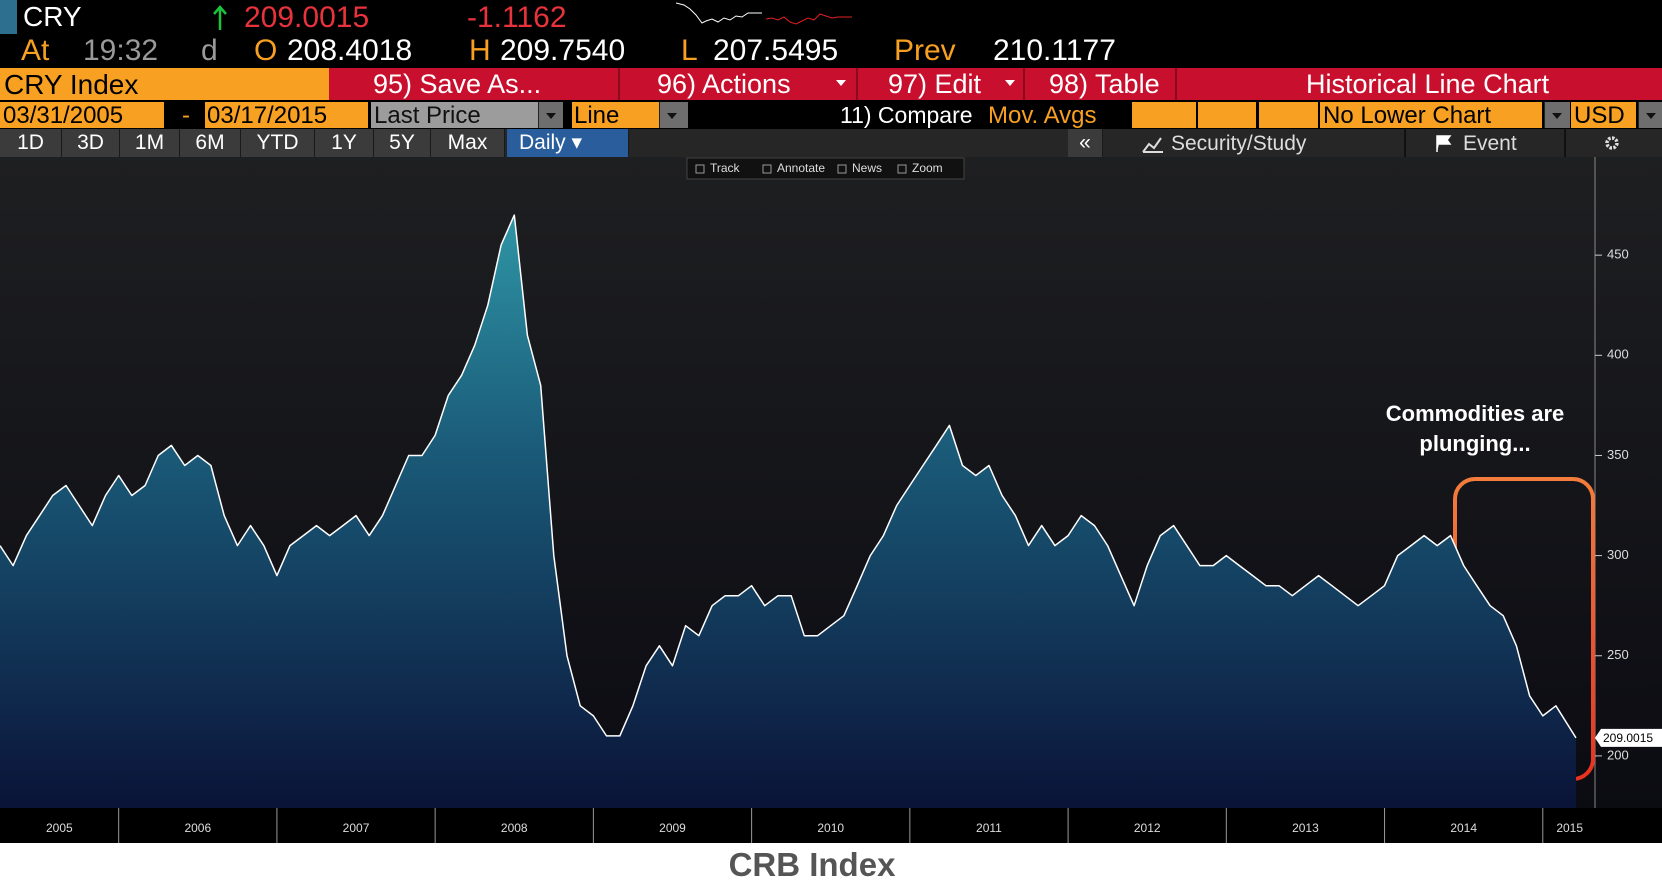 Image resolution: width=1662 pixels, height=880 pixels. Describe the element at coordinates (1239, 143) in the screenshot. I see `security-study: Security/Study` at that location.